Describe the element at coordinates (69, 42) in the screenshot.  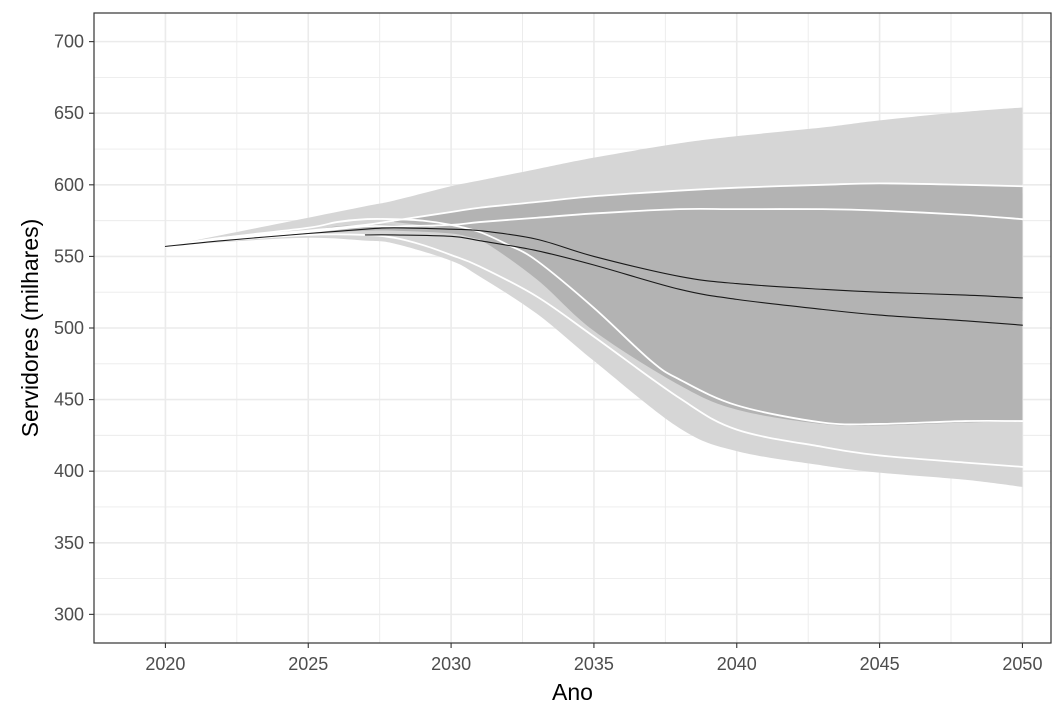
I see `y-tick-label: 700` at that location.